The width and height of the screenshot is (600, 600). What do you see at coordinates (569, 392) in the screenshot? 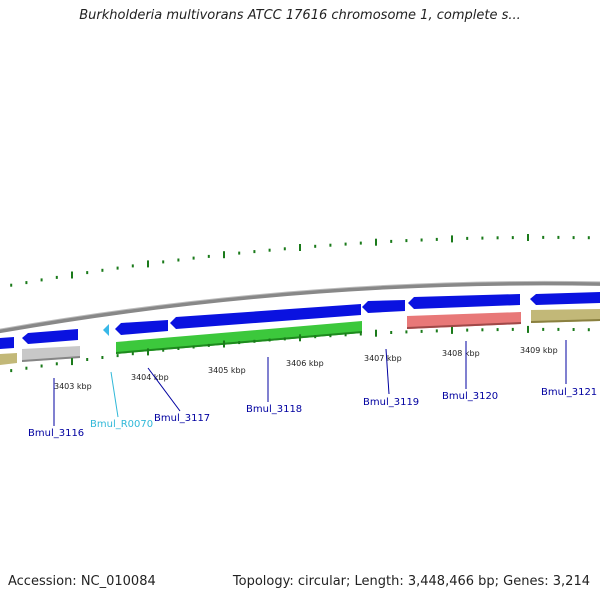
I see `gene-label-bmul-3121: Bmul_3121` at bounding box center [569, 392].